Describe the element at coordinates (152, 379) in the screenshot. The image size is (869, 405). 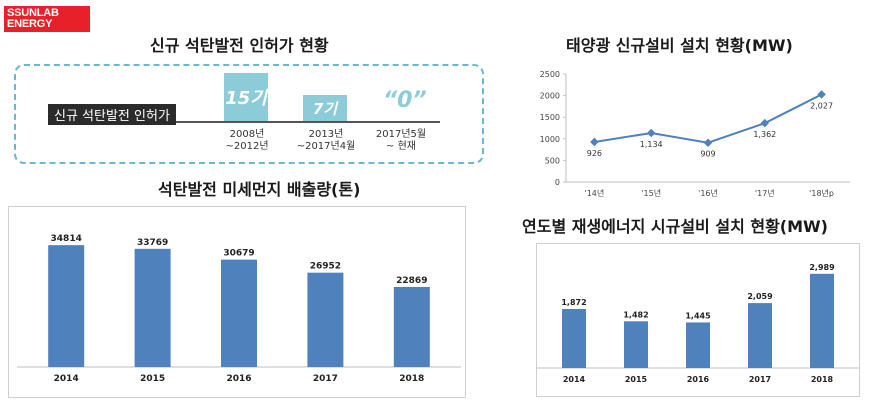
I see `dust-category-label: 2015` at that location.